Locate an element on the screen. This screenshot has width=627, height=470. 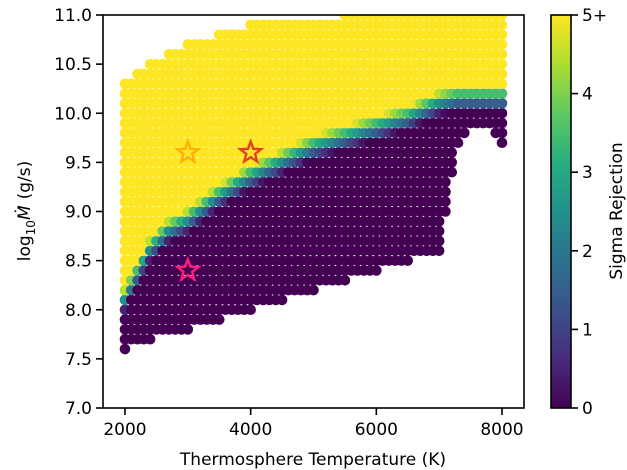
y-tick-label: 7.5 is located at coordinates (78, 360).